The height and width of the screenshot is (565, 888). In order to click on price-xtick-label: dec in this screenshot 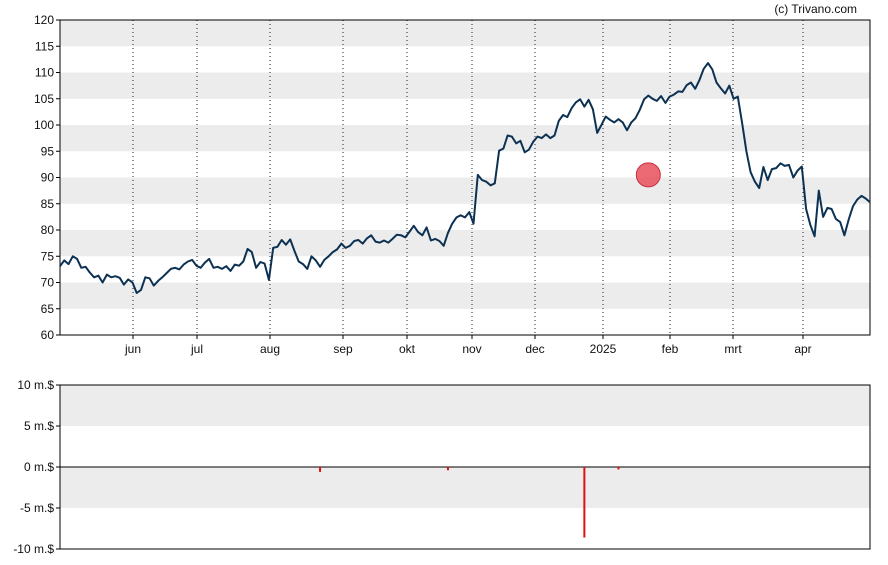, I will do `click(534, 349)`.